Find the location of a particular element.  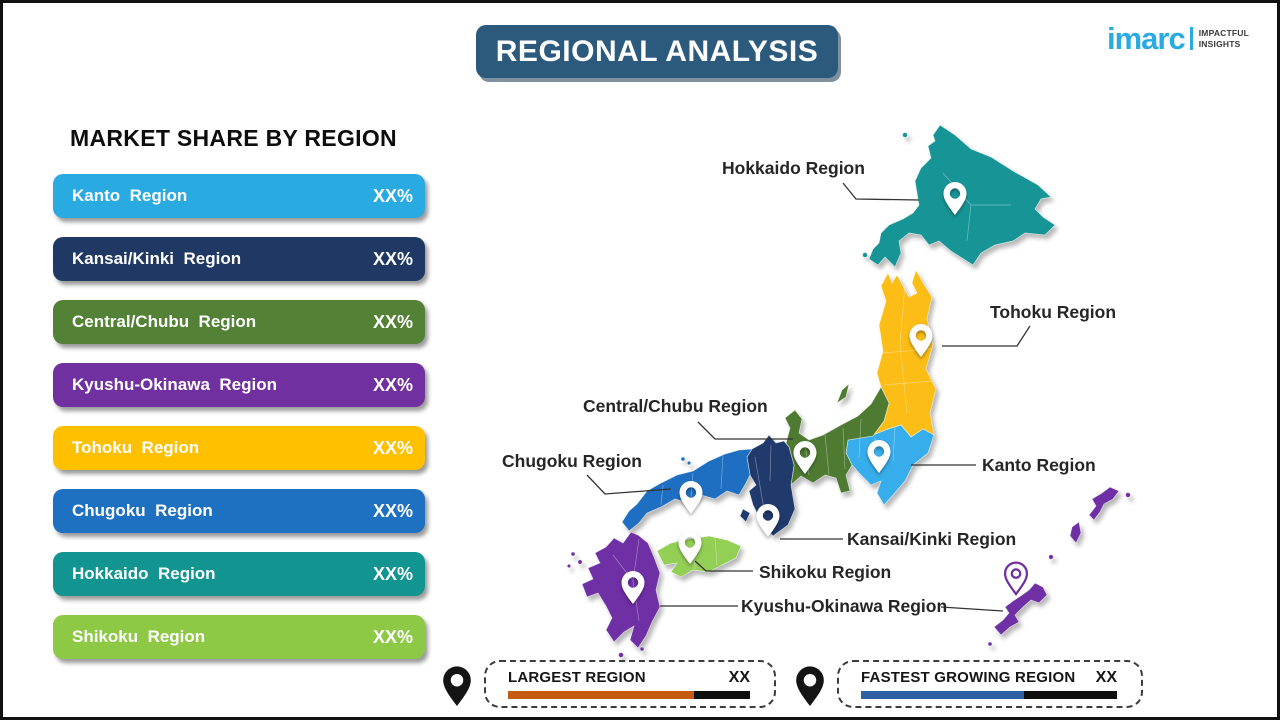

page-title: REGIONAL ANALYSIS is located at coordinates (657, 51).